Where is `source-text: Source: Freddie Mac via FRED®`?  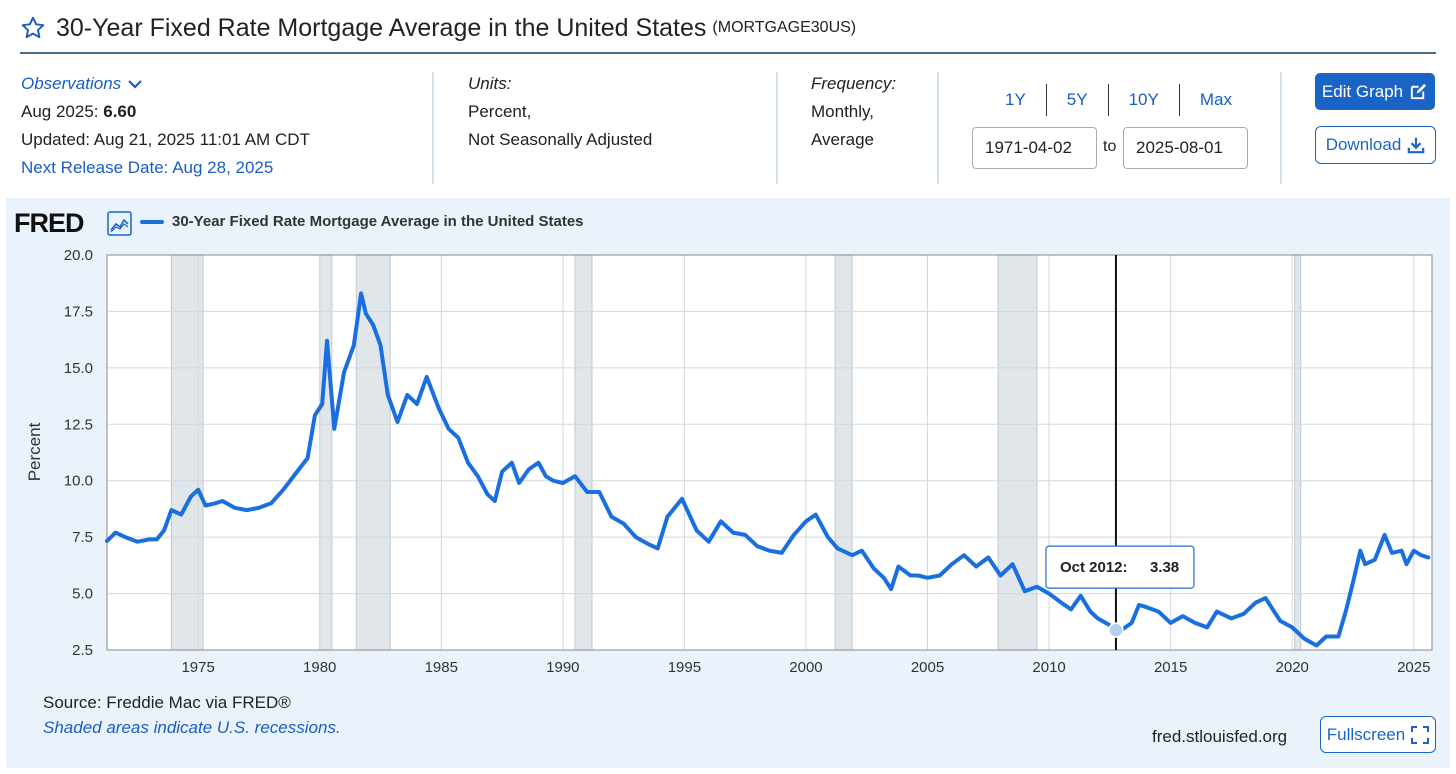
source-text: Source: Freddie Mac via FRED® is located at coordinates (167, 702).